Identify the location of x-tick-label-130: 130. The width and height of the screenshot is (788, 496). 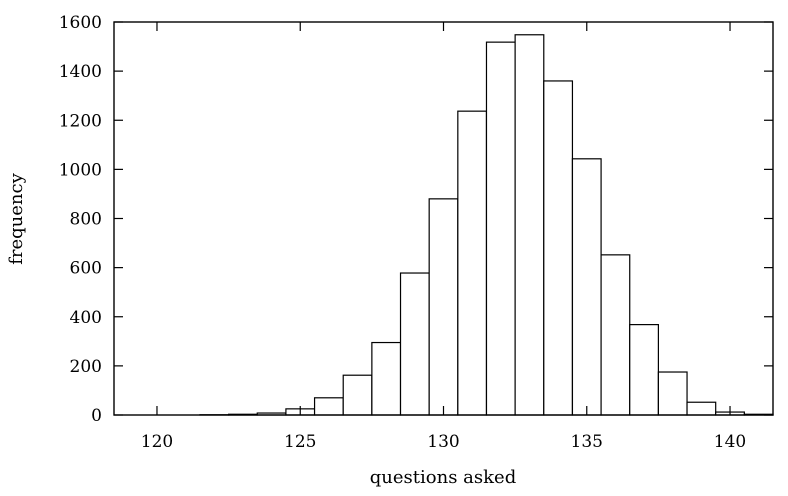
(443, 442).